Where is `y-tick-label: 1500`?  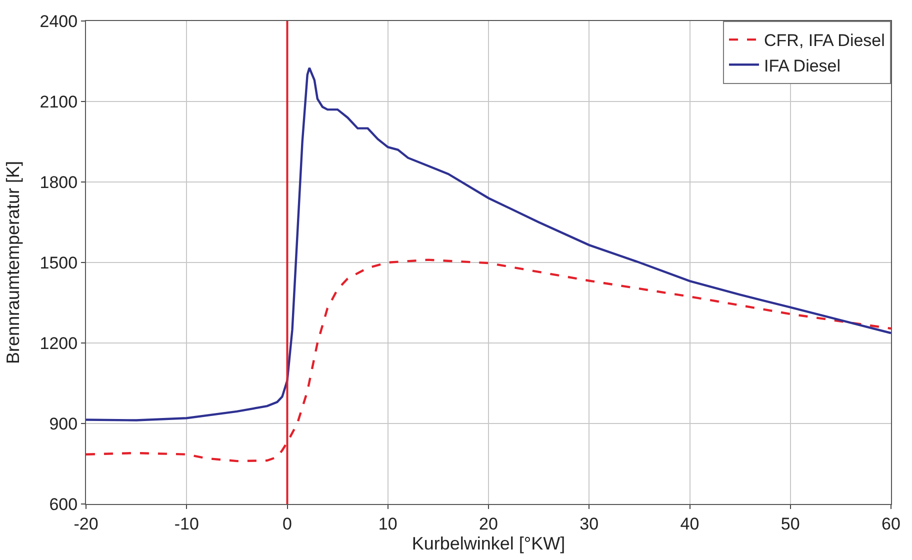 y-tick-label: 1500 is located at coordinates (59, 262).